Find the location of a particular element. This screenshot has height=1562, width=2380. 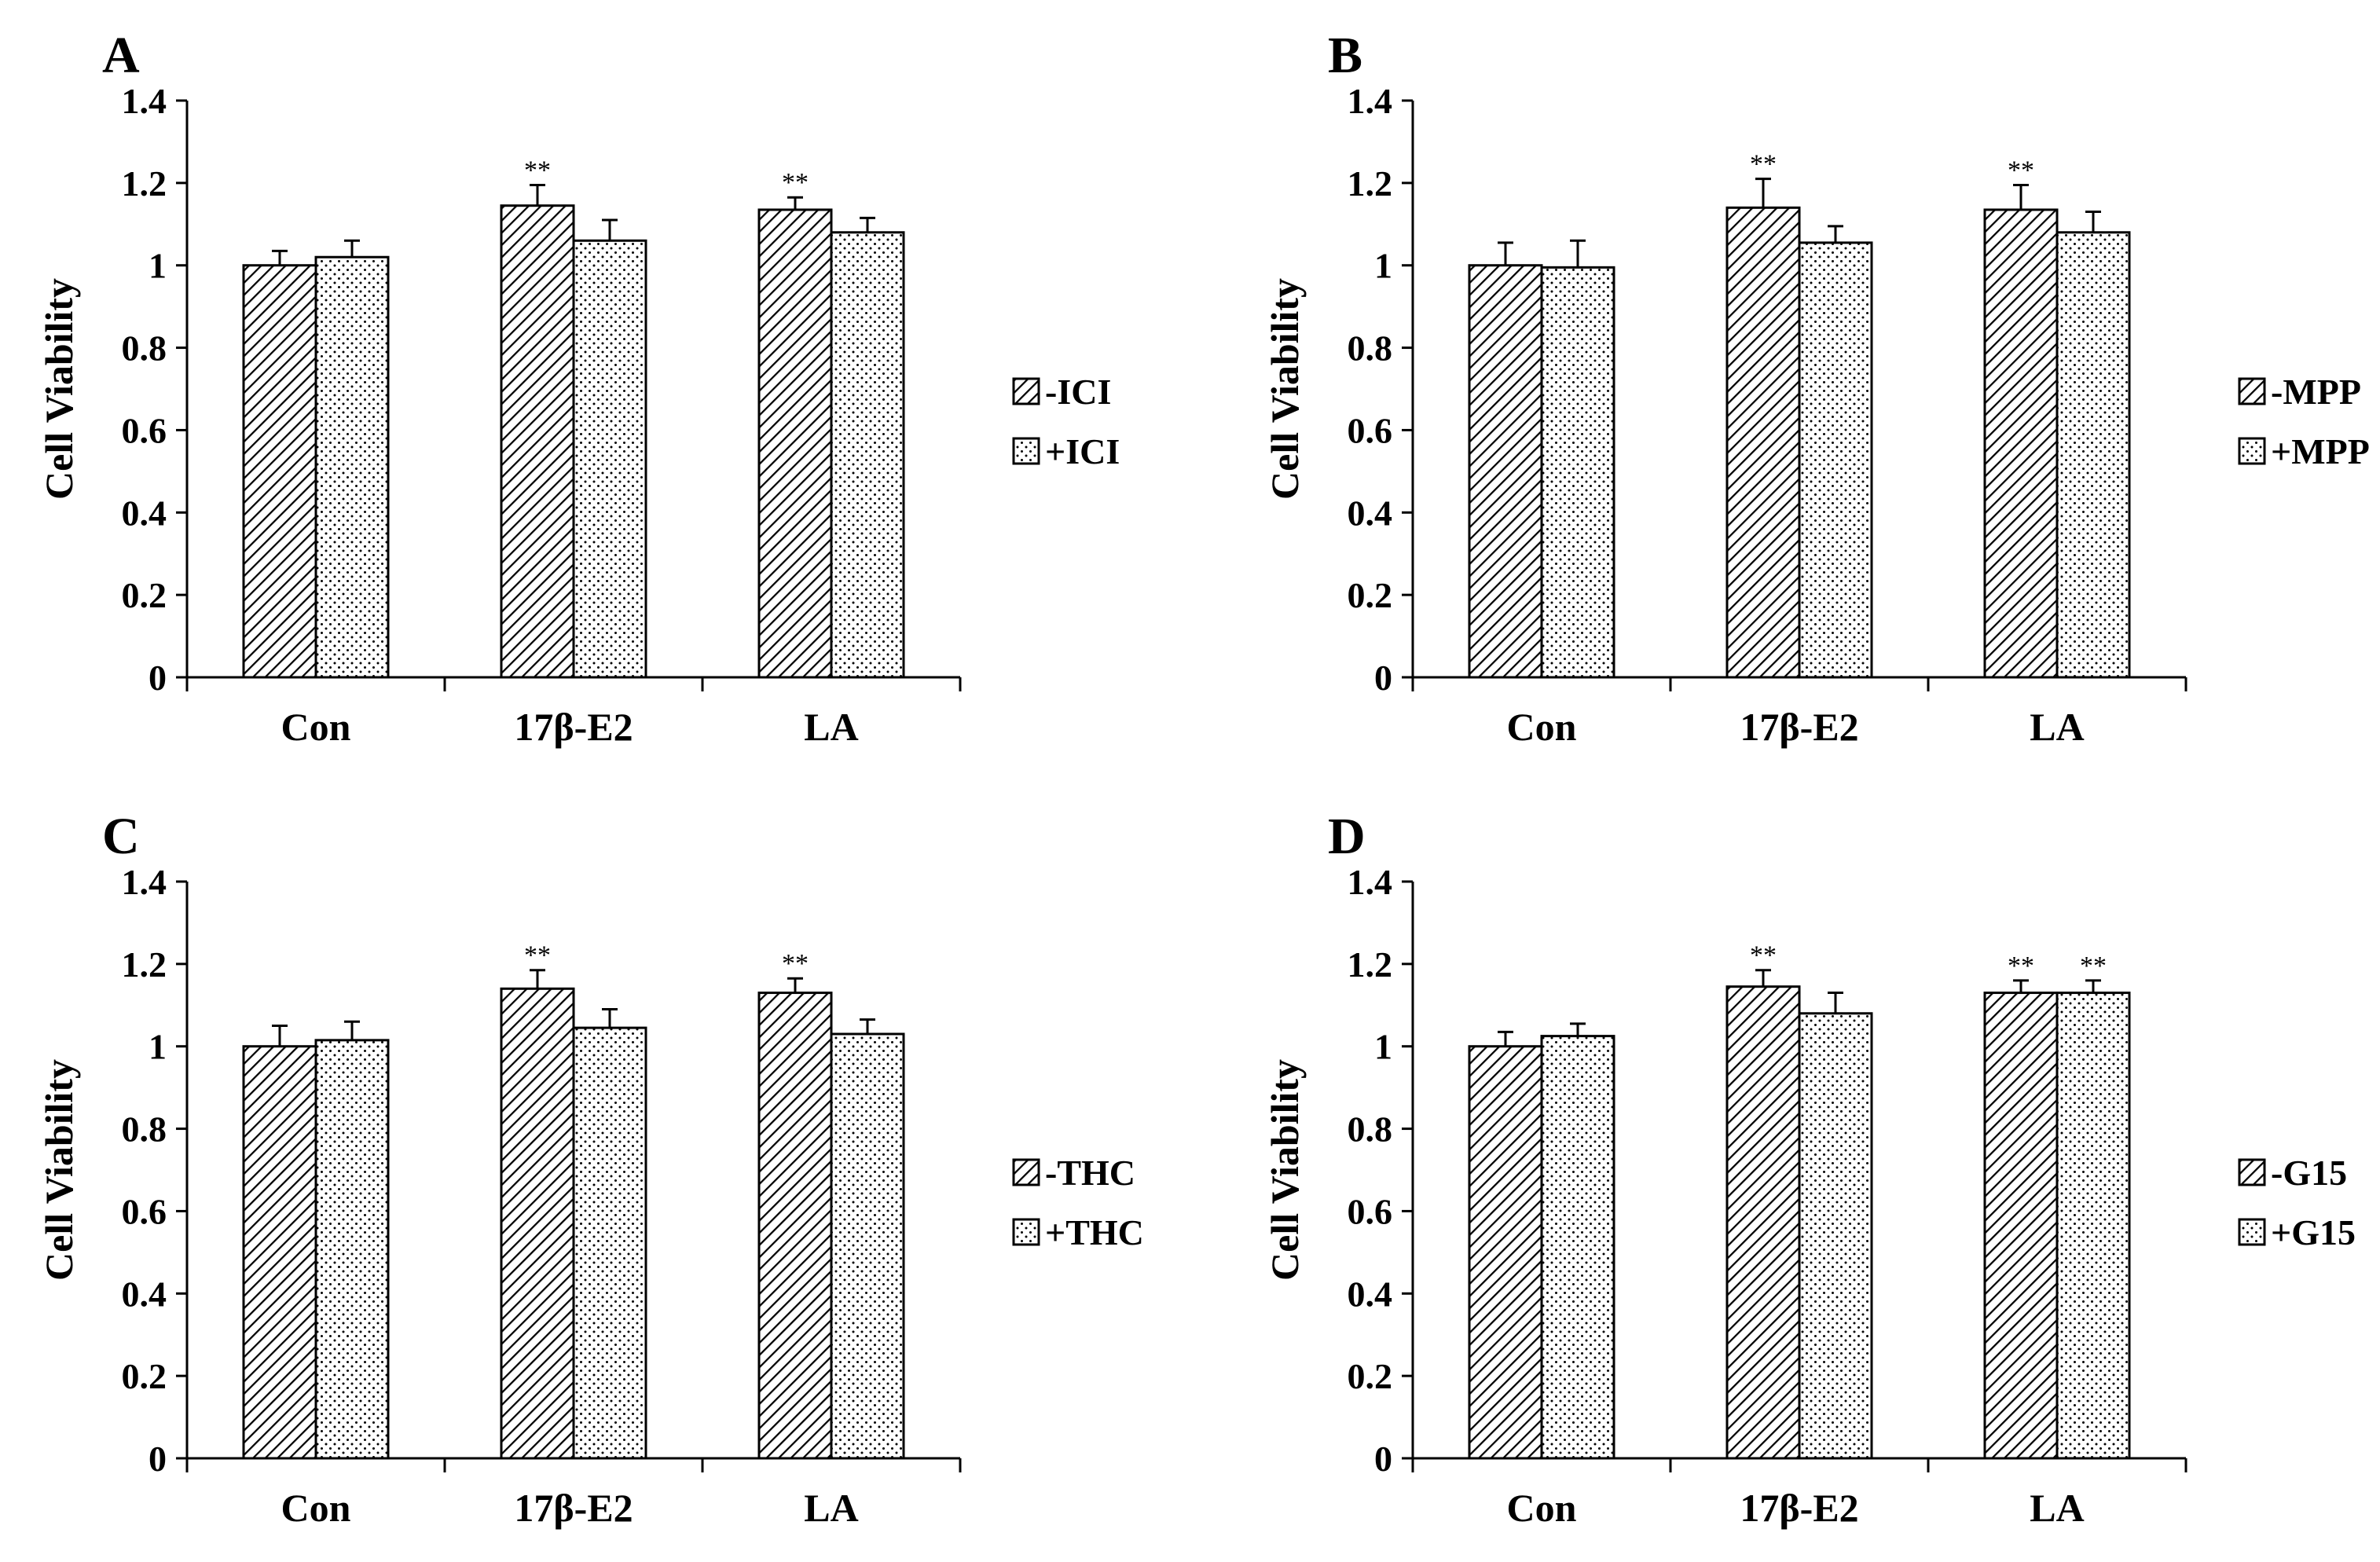

panel-letter: C is located at coordinates (121, 836).